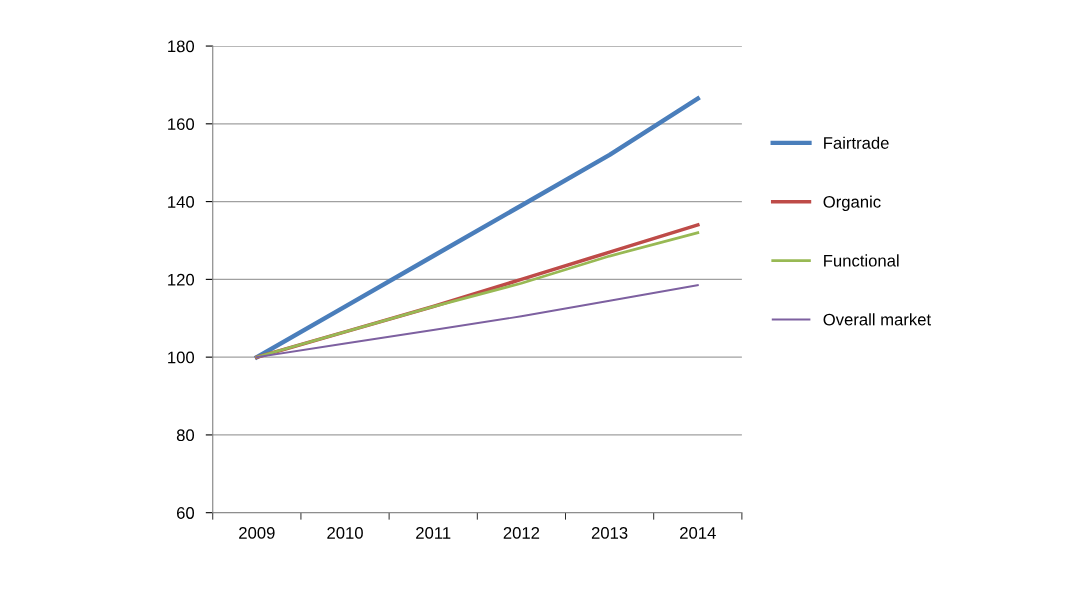 The width and height of the screenshot is (1091, 614). What do you see at coordinates (181, 124) in the screenshot?
I see `y-tick-label: 160` at bounding box center [181, 124].